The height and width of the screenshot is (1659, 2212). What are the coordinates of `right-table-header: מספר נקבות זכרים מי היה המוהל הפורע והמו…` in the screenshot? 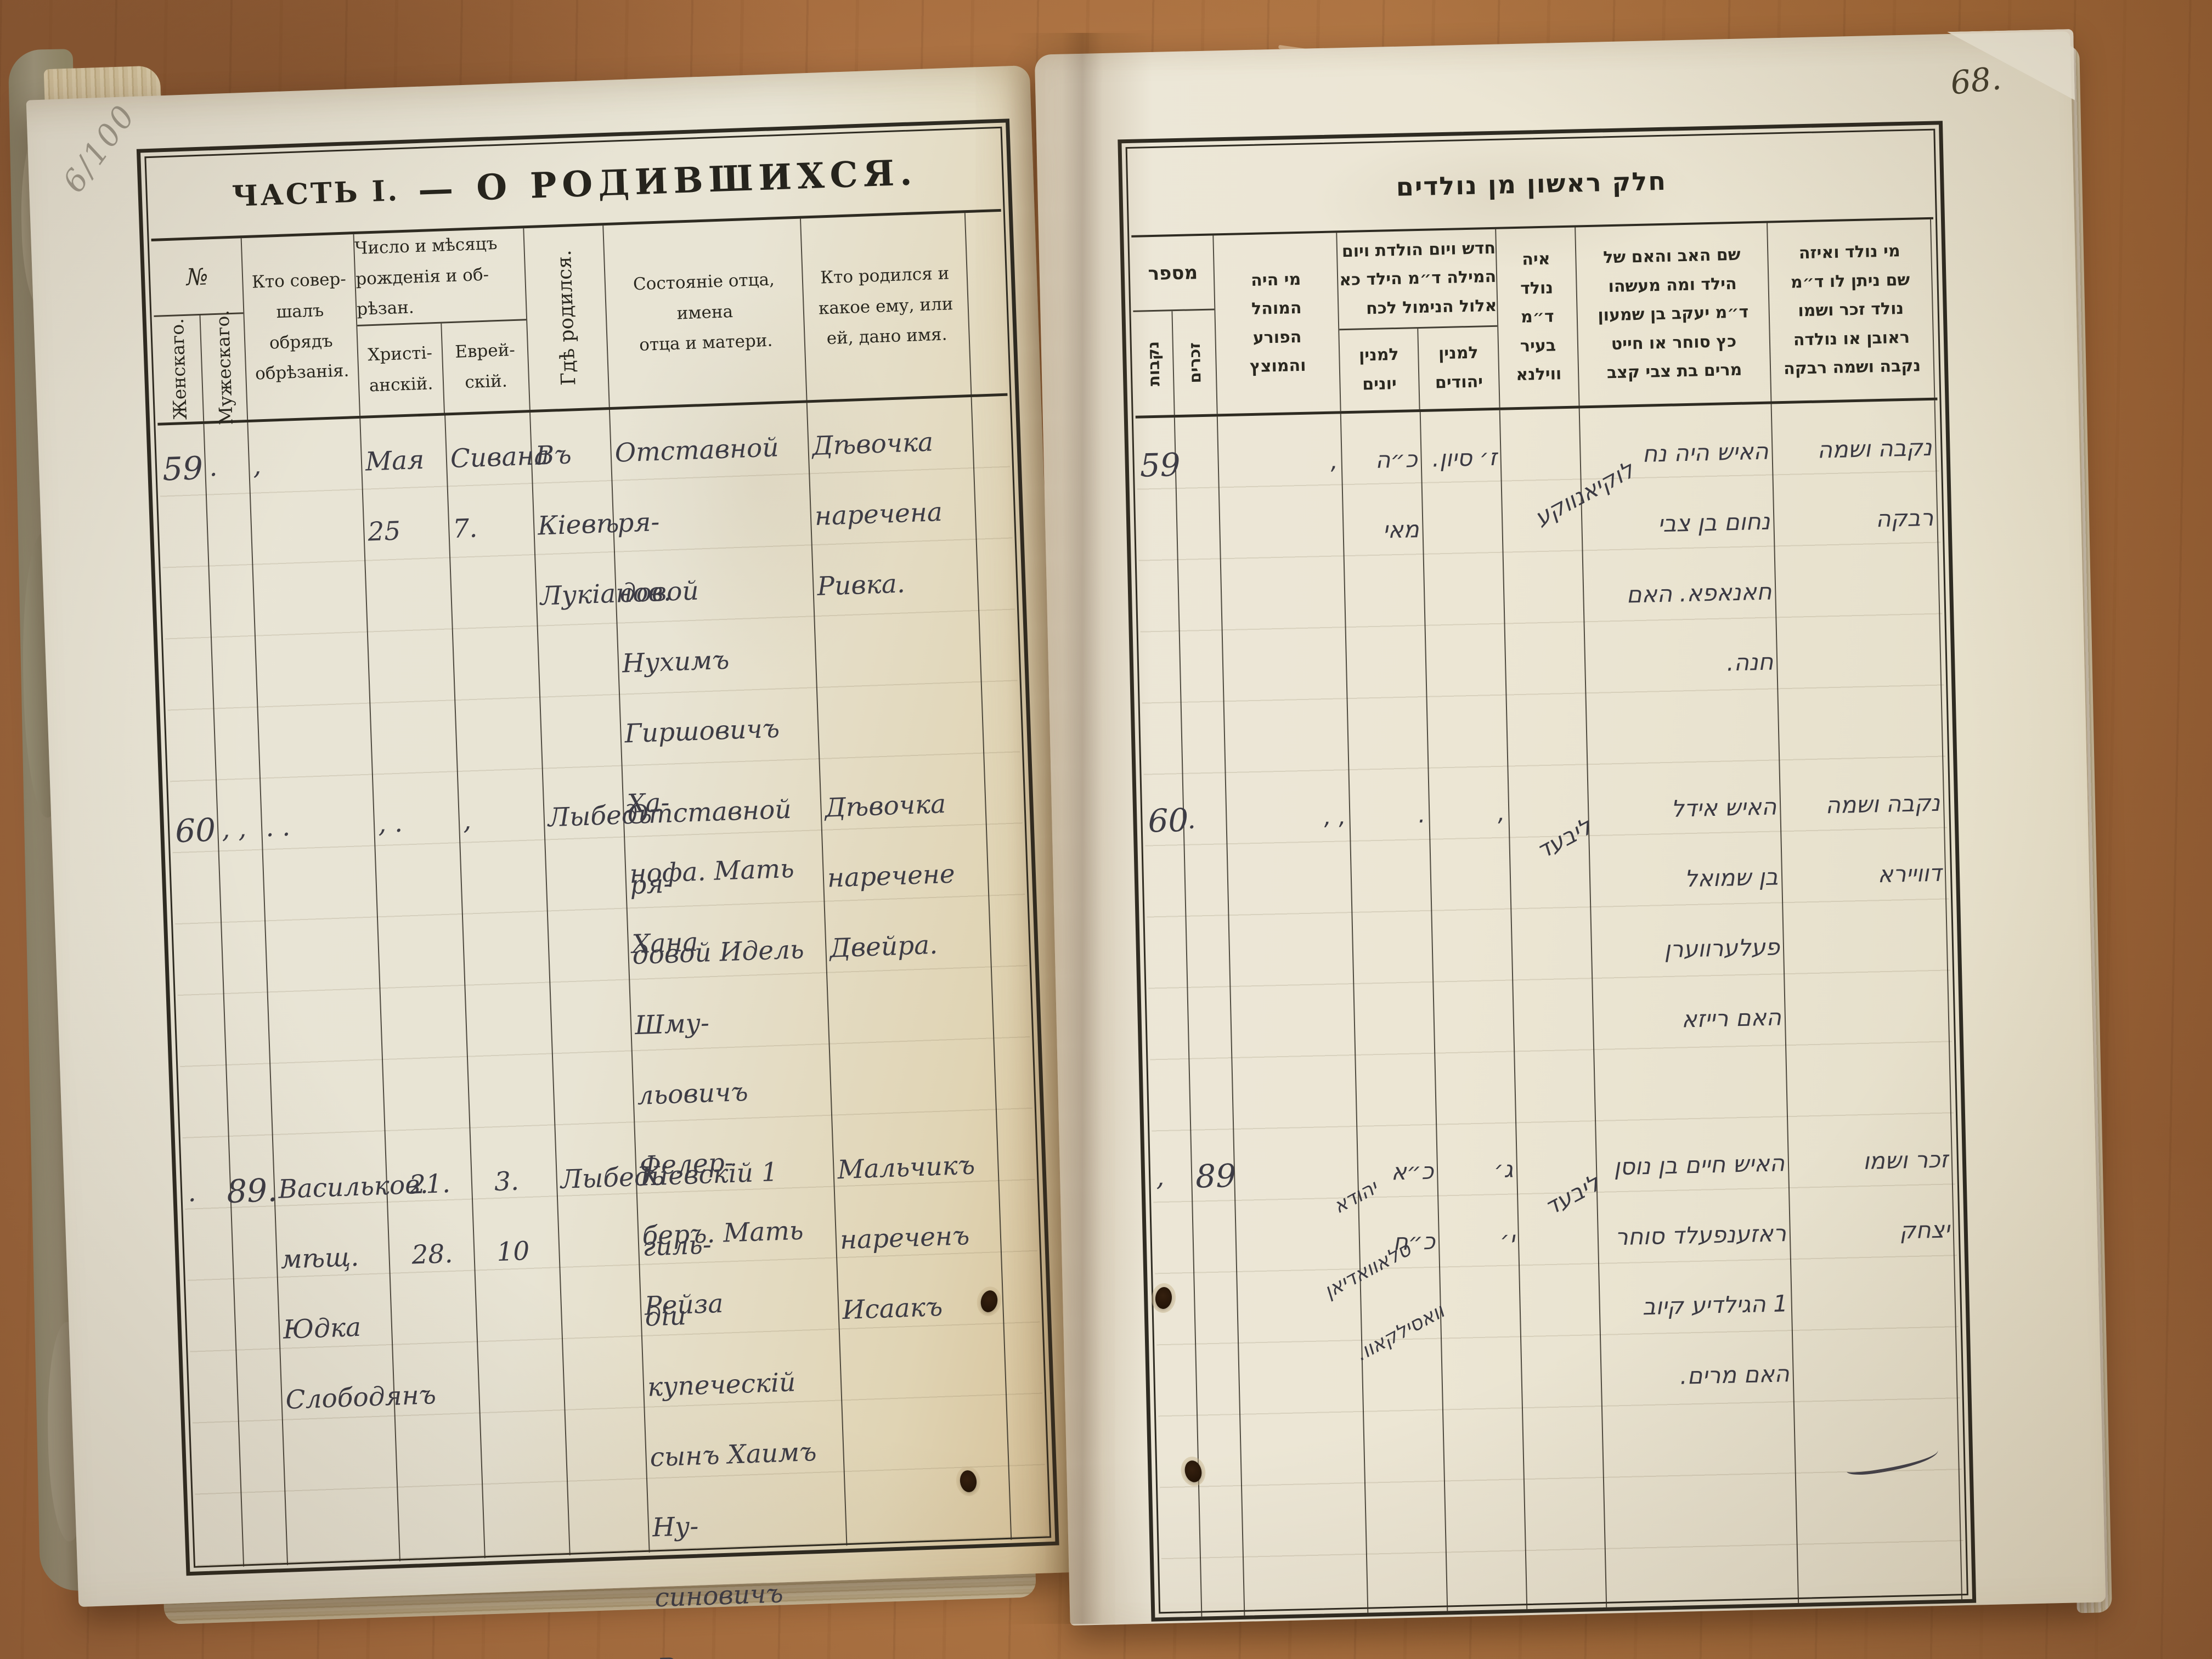 It's located at (1534, 319).